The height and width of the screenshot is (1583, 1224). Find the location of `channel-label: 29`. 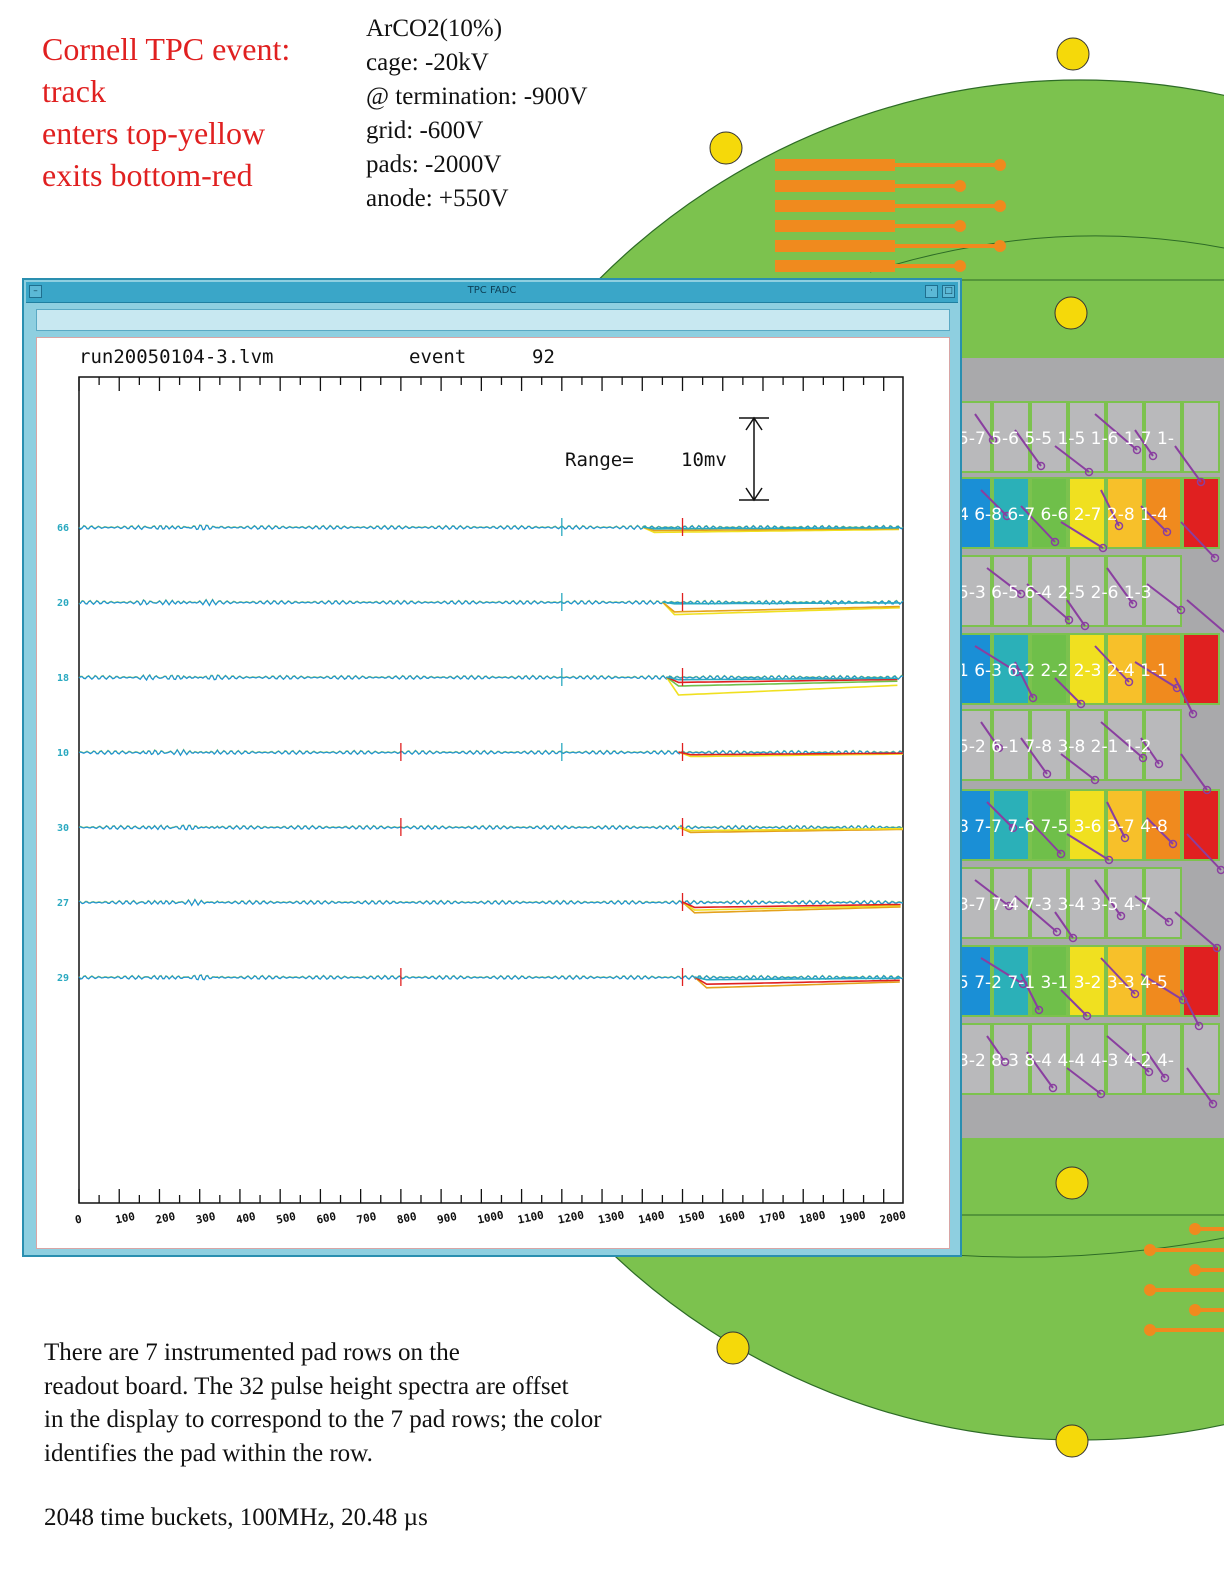

channel-label: 29 is located at coordinates (63, 978).